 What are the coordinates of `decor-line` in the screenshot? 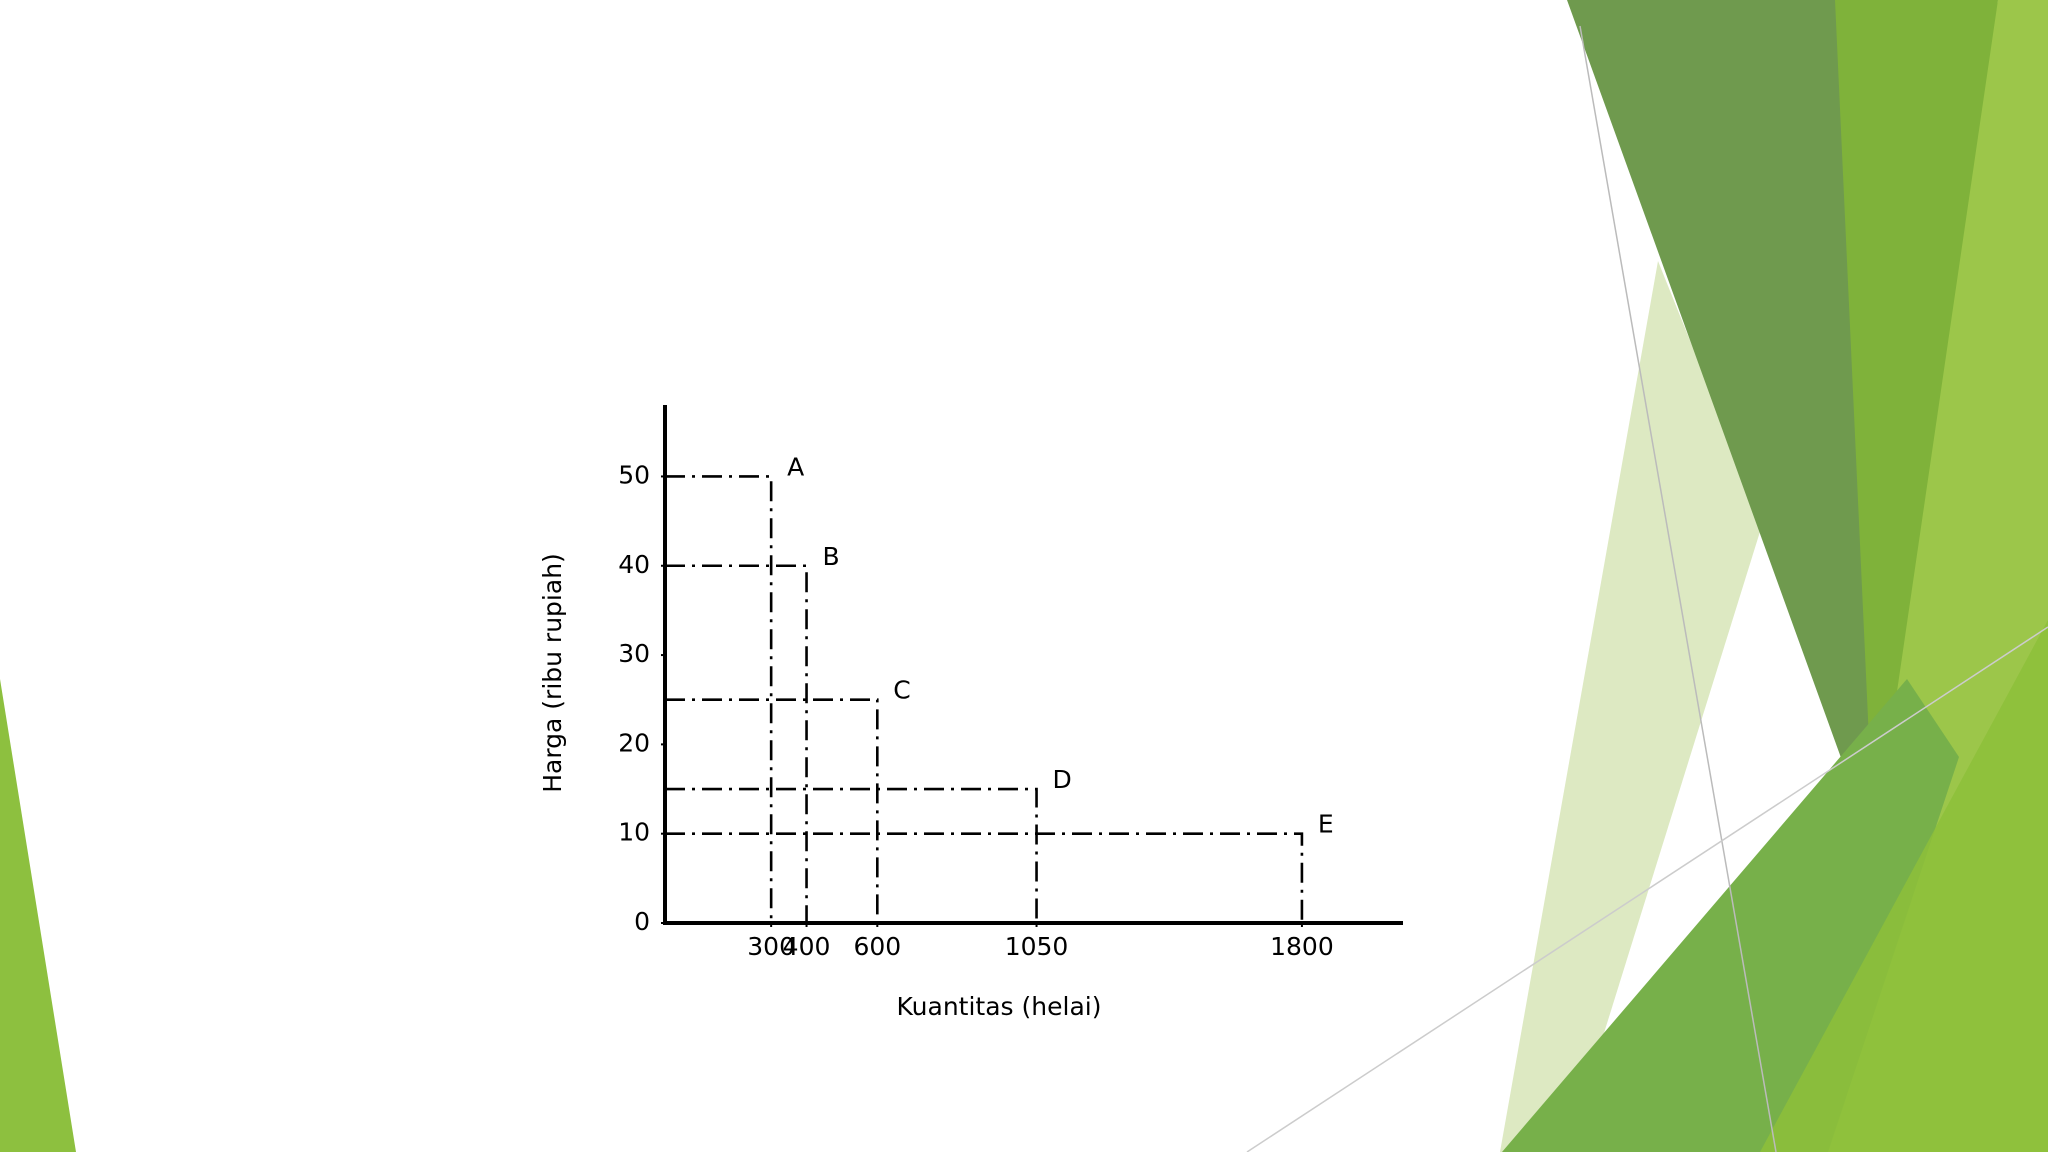 It's located at (1678, 588).